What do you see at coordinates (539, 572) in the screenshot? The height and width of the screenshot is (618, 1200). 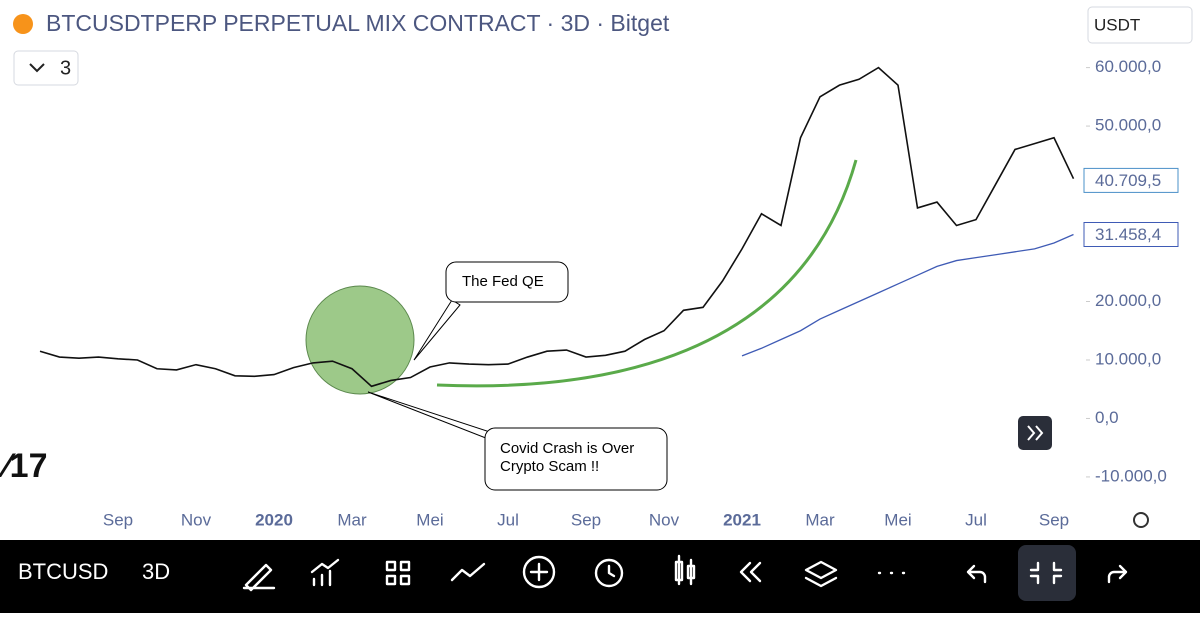 I see `add-icon` at bounding box center [539, 572].